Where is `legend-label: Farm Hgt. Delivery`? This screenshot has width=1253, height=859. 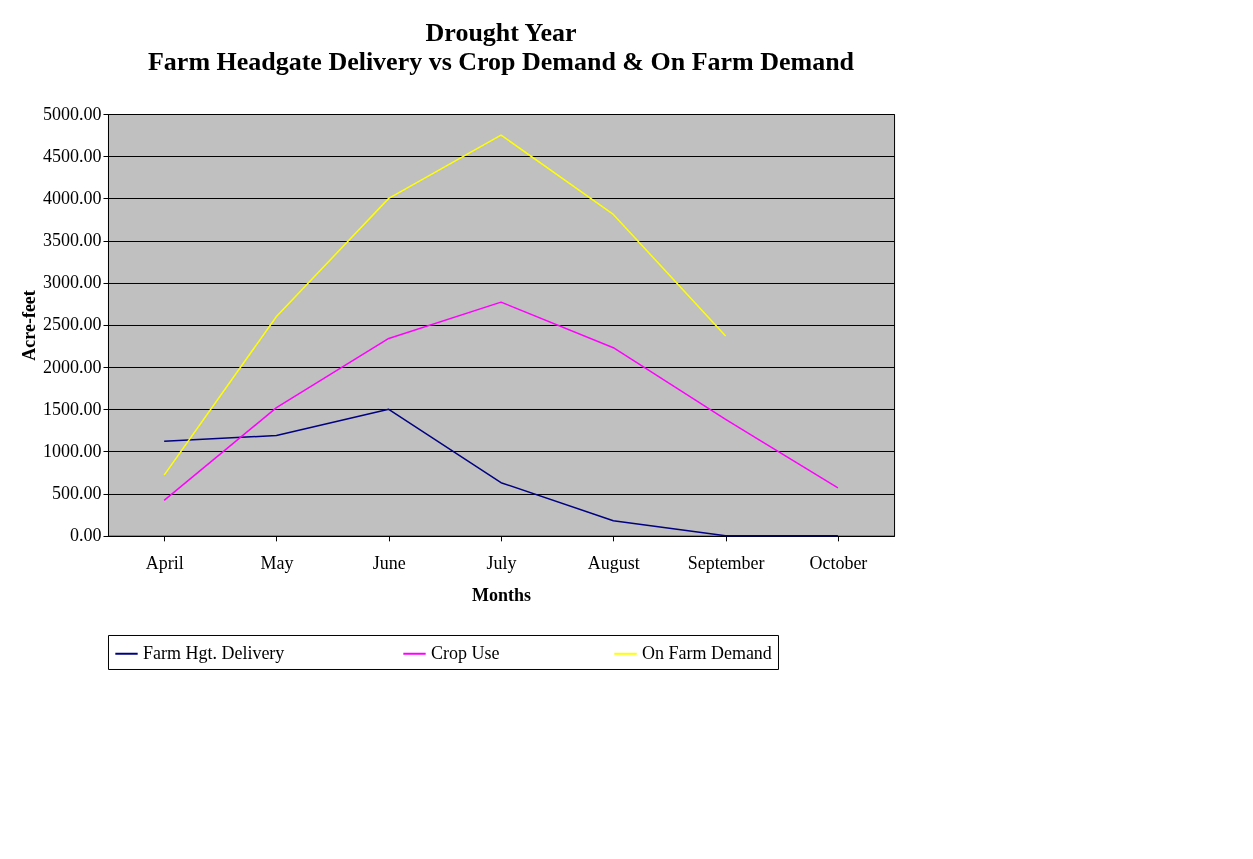
legend-label: Farm Hgt. Delivery is located at coordinates (214, 652).